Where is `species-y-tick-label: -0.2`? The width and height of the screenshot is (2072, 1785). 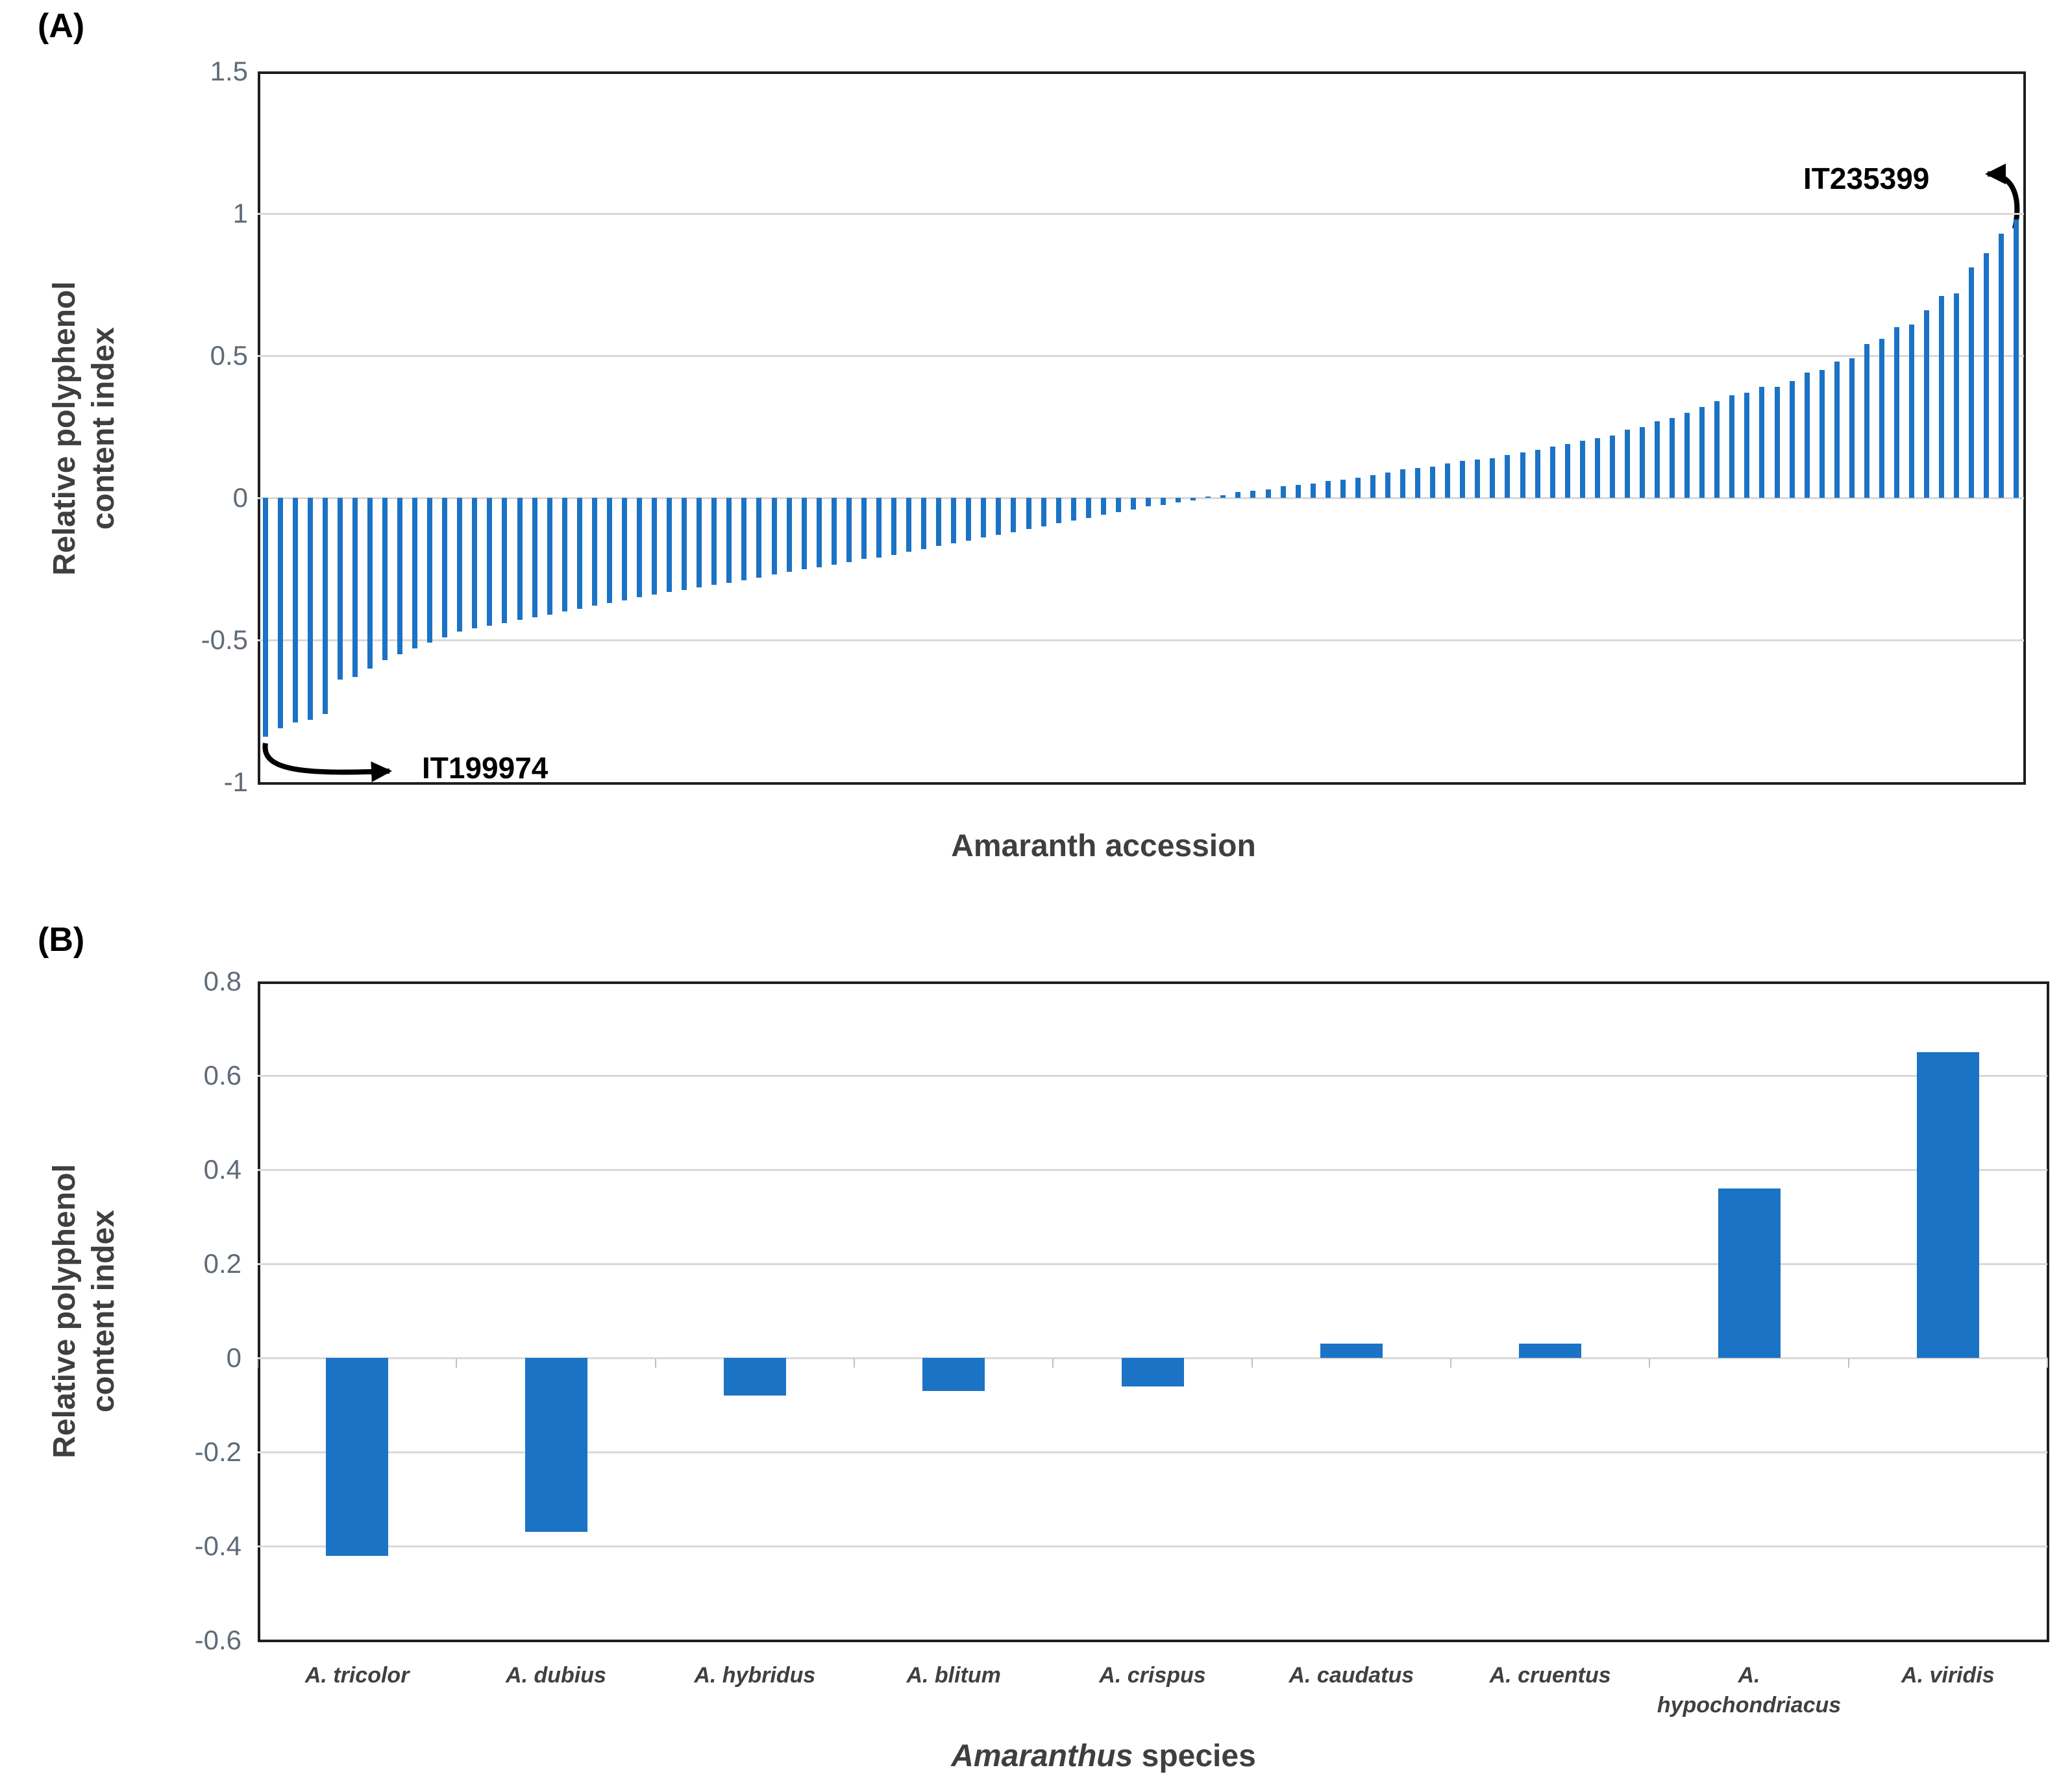
species-y-tick-label: -0.2 is located at coordinates (217, 1451).